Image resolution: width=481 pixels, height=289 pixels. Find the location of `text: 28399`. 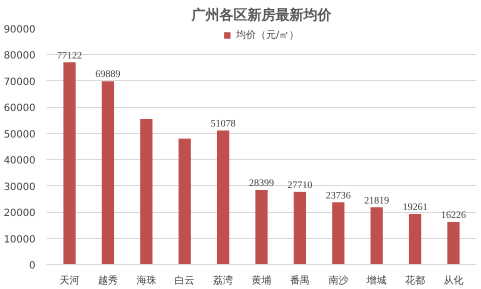

text: 28399 is located at coordinates (261, 184).